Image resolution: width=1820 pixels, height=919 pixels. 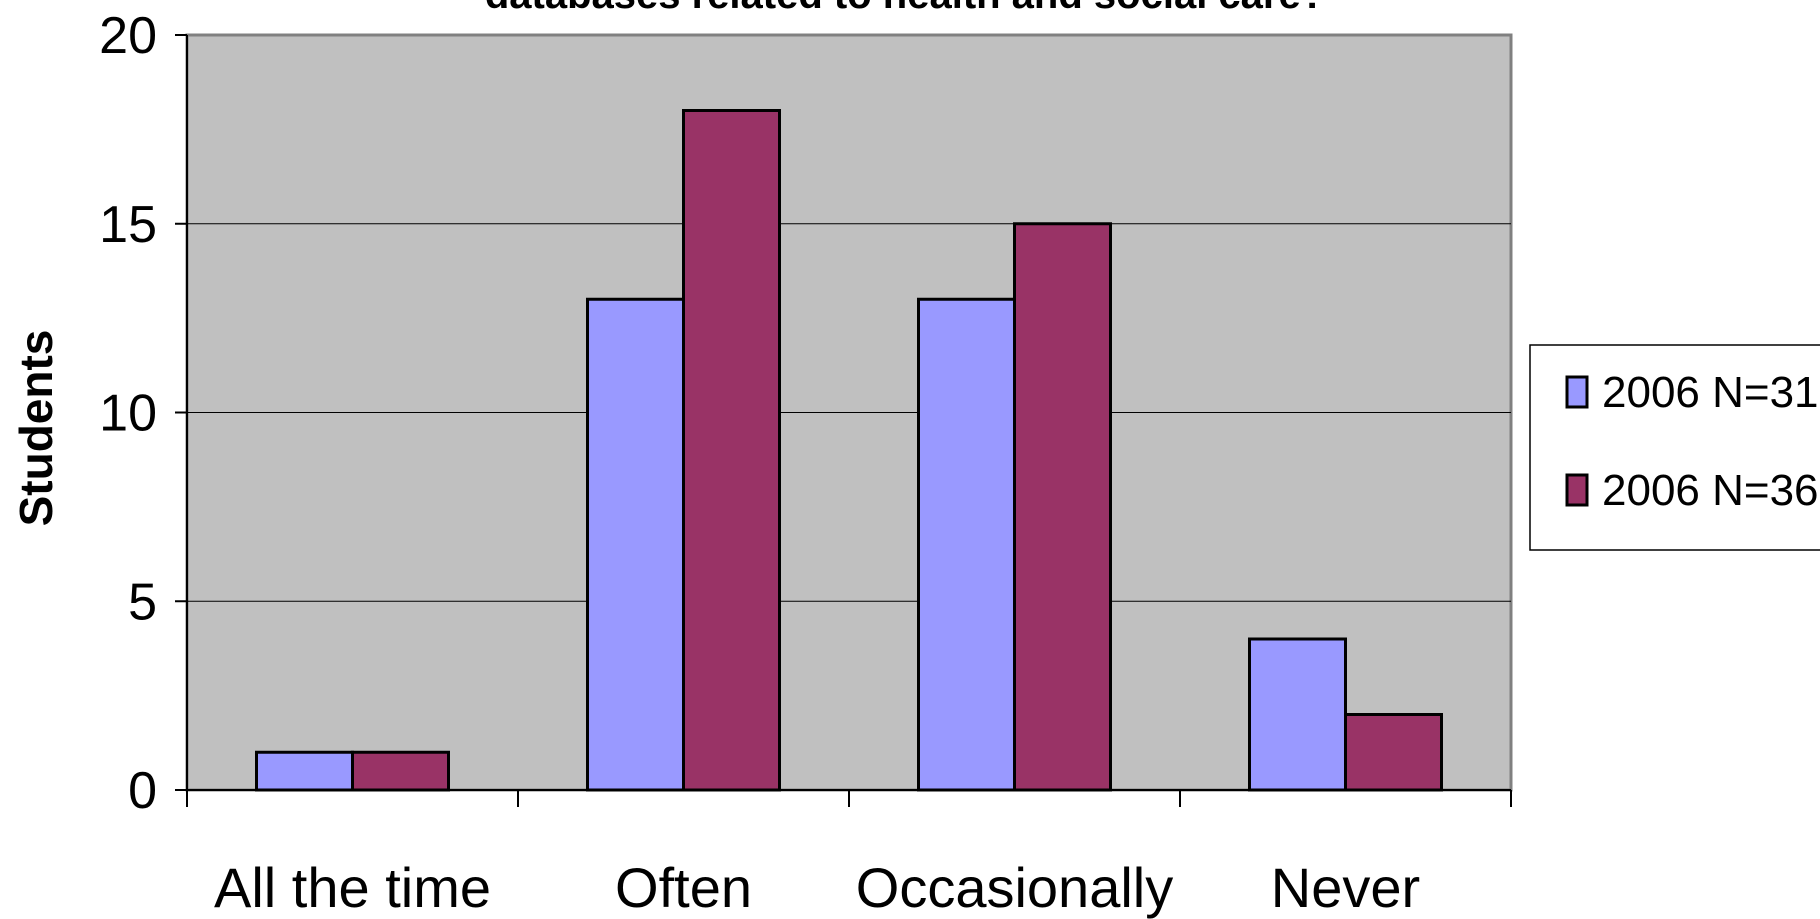 What do you see at coordinates (817, 887) in the screenshot?
I see `category-labels: All the time Often Occasionally Never` at bounding box center [817, 887].